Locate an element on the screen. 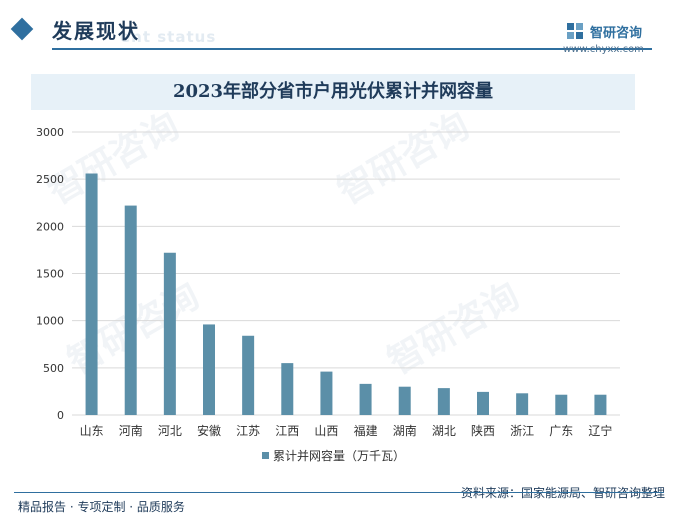 The image size is (679, 530). y-tick-label: 1000 is located at coordinates (50, 321).